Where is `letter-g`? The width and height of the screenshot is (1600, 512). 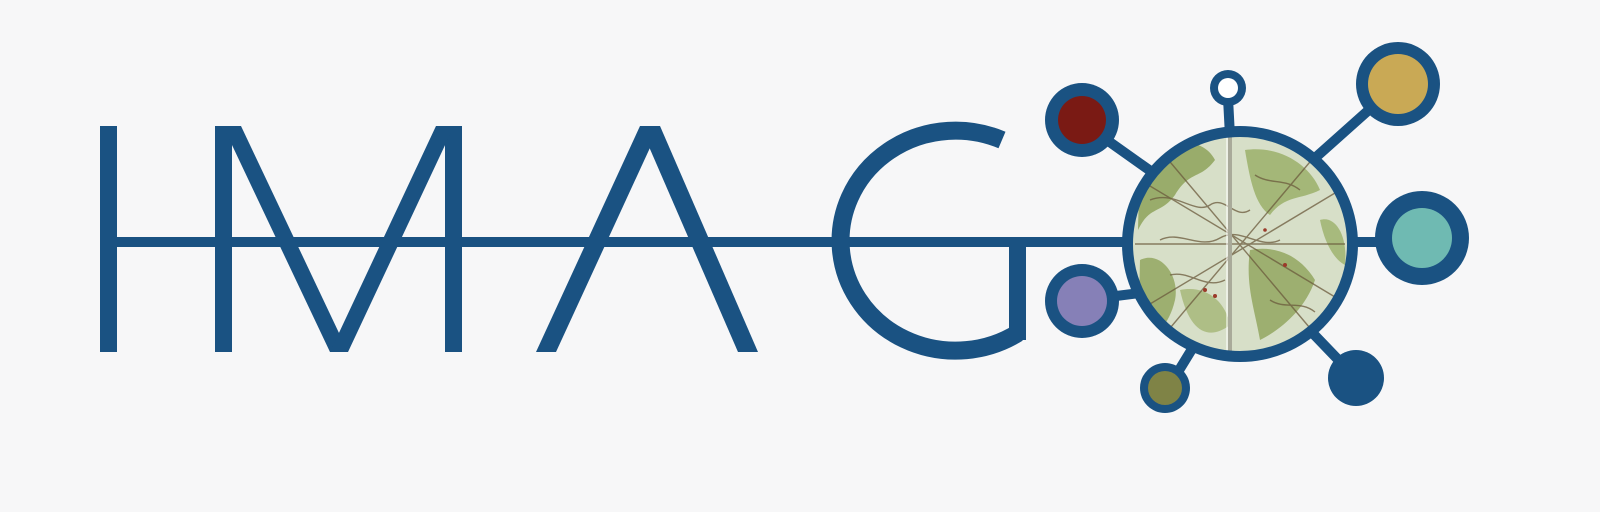 letter-g is located at coordinates (928, 240).